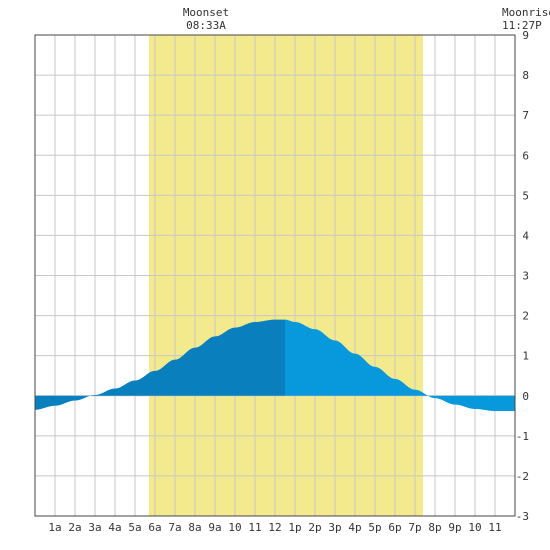 The width and height of the screenshot is (550, 550). I want to click on x-tick-label: 4p, so click(354, 527).